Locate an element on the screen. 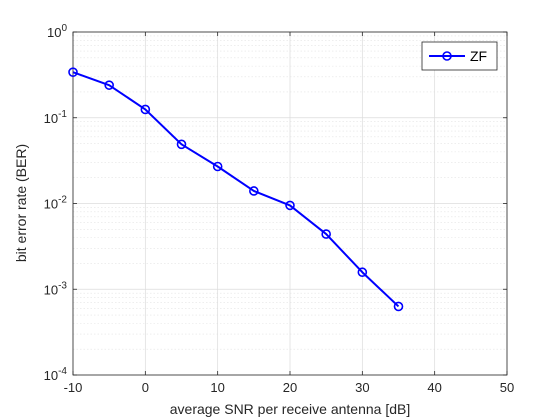 The image size is (560, 420). x-tick-label: 10 is located at coordinates (217, 387).